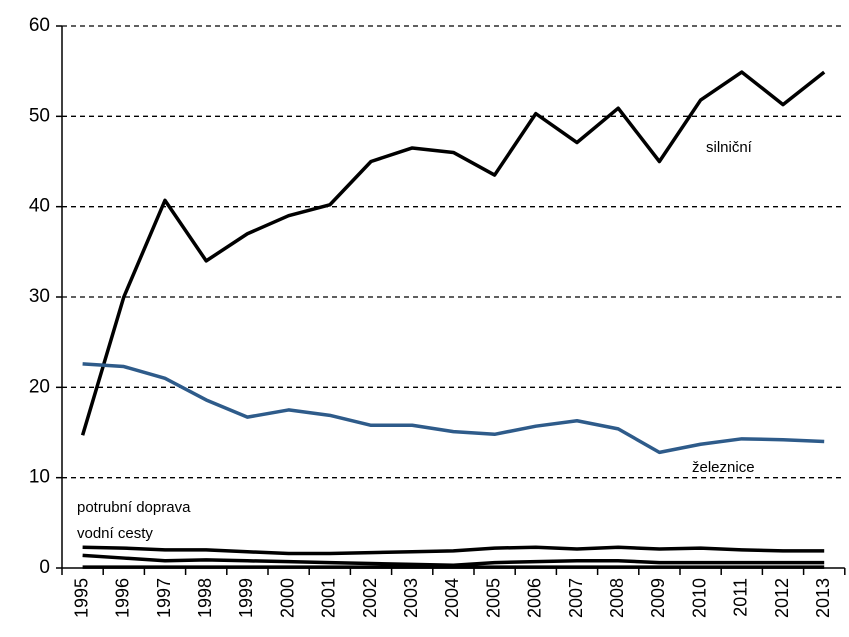 This screenshot has width=849, height=637. I want to click on x-tick-label: 1997, so click(164, 598).